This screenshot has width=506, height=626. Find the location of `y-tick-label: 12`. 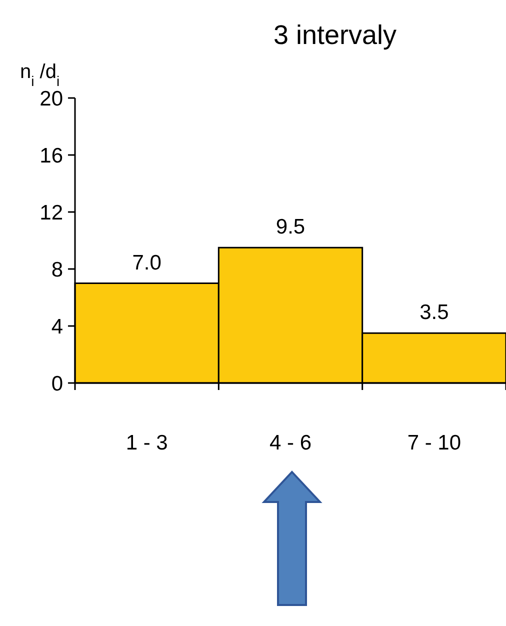

y-tick-label: 12 is located at coordinates (51, 212).